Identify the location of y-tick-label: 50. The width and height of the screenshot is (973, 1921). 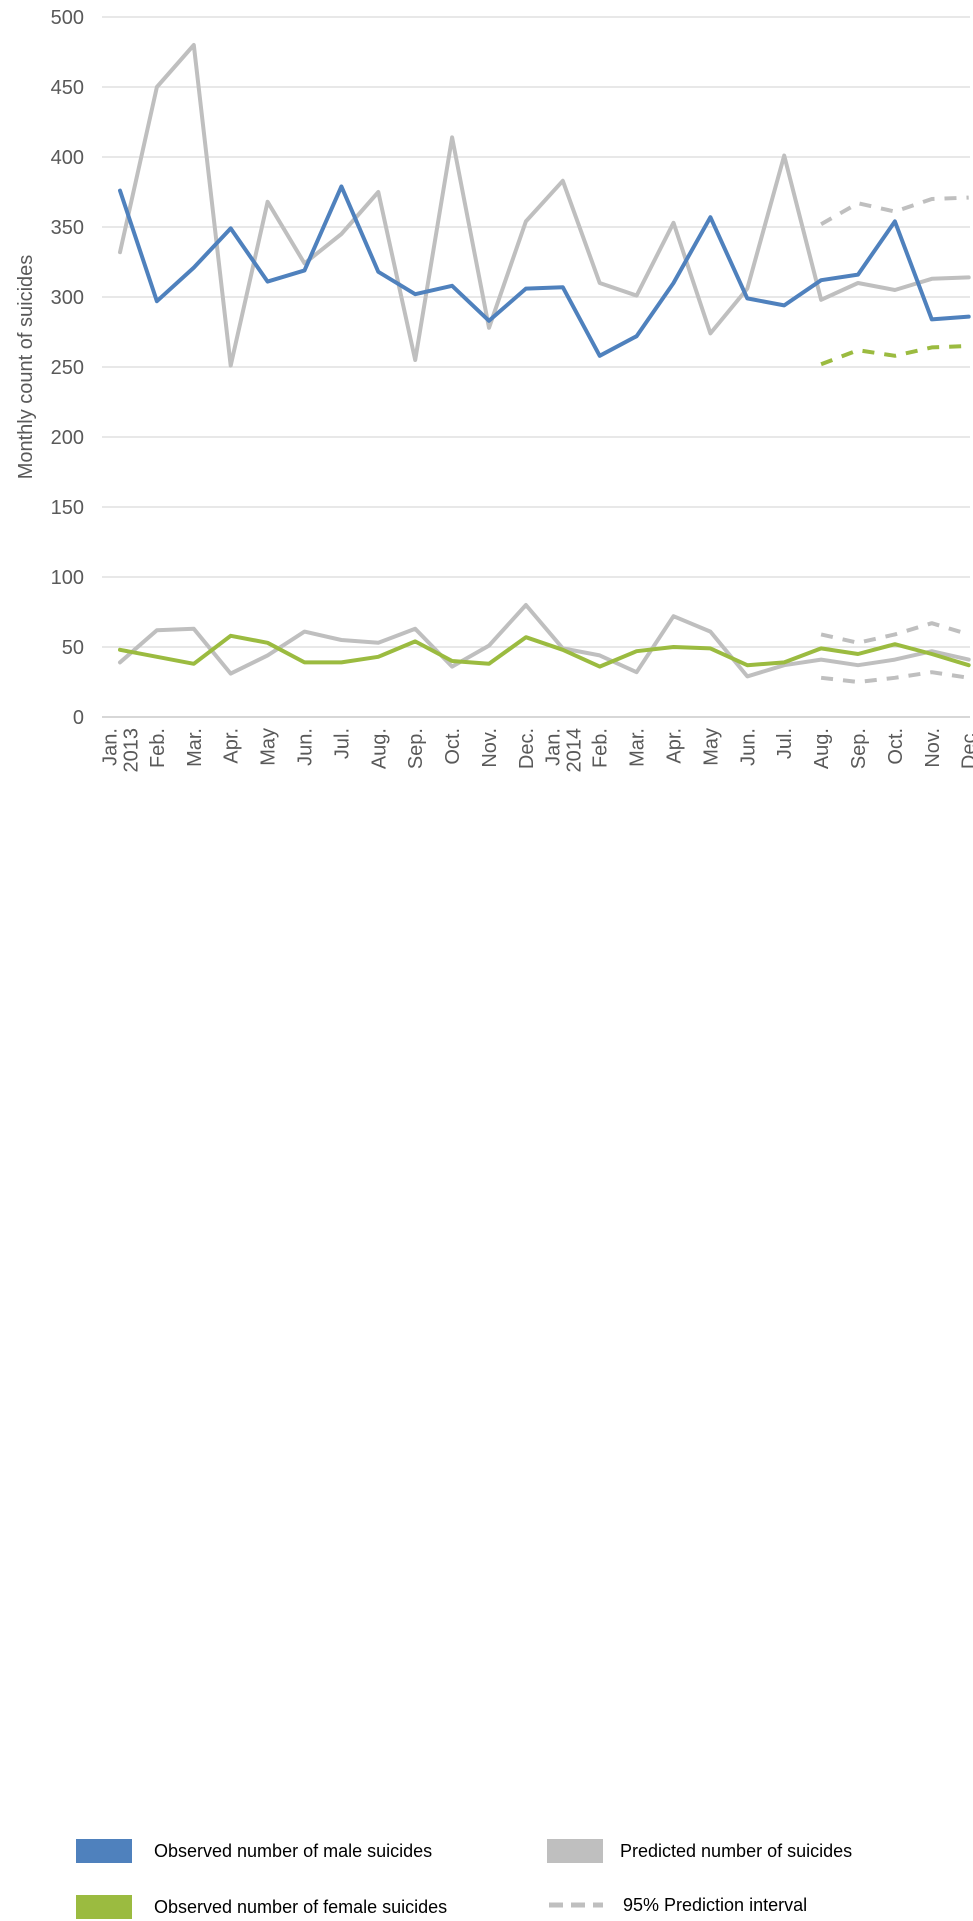
(73, 648).